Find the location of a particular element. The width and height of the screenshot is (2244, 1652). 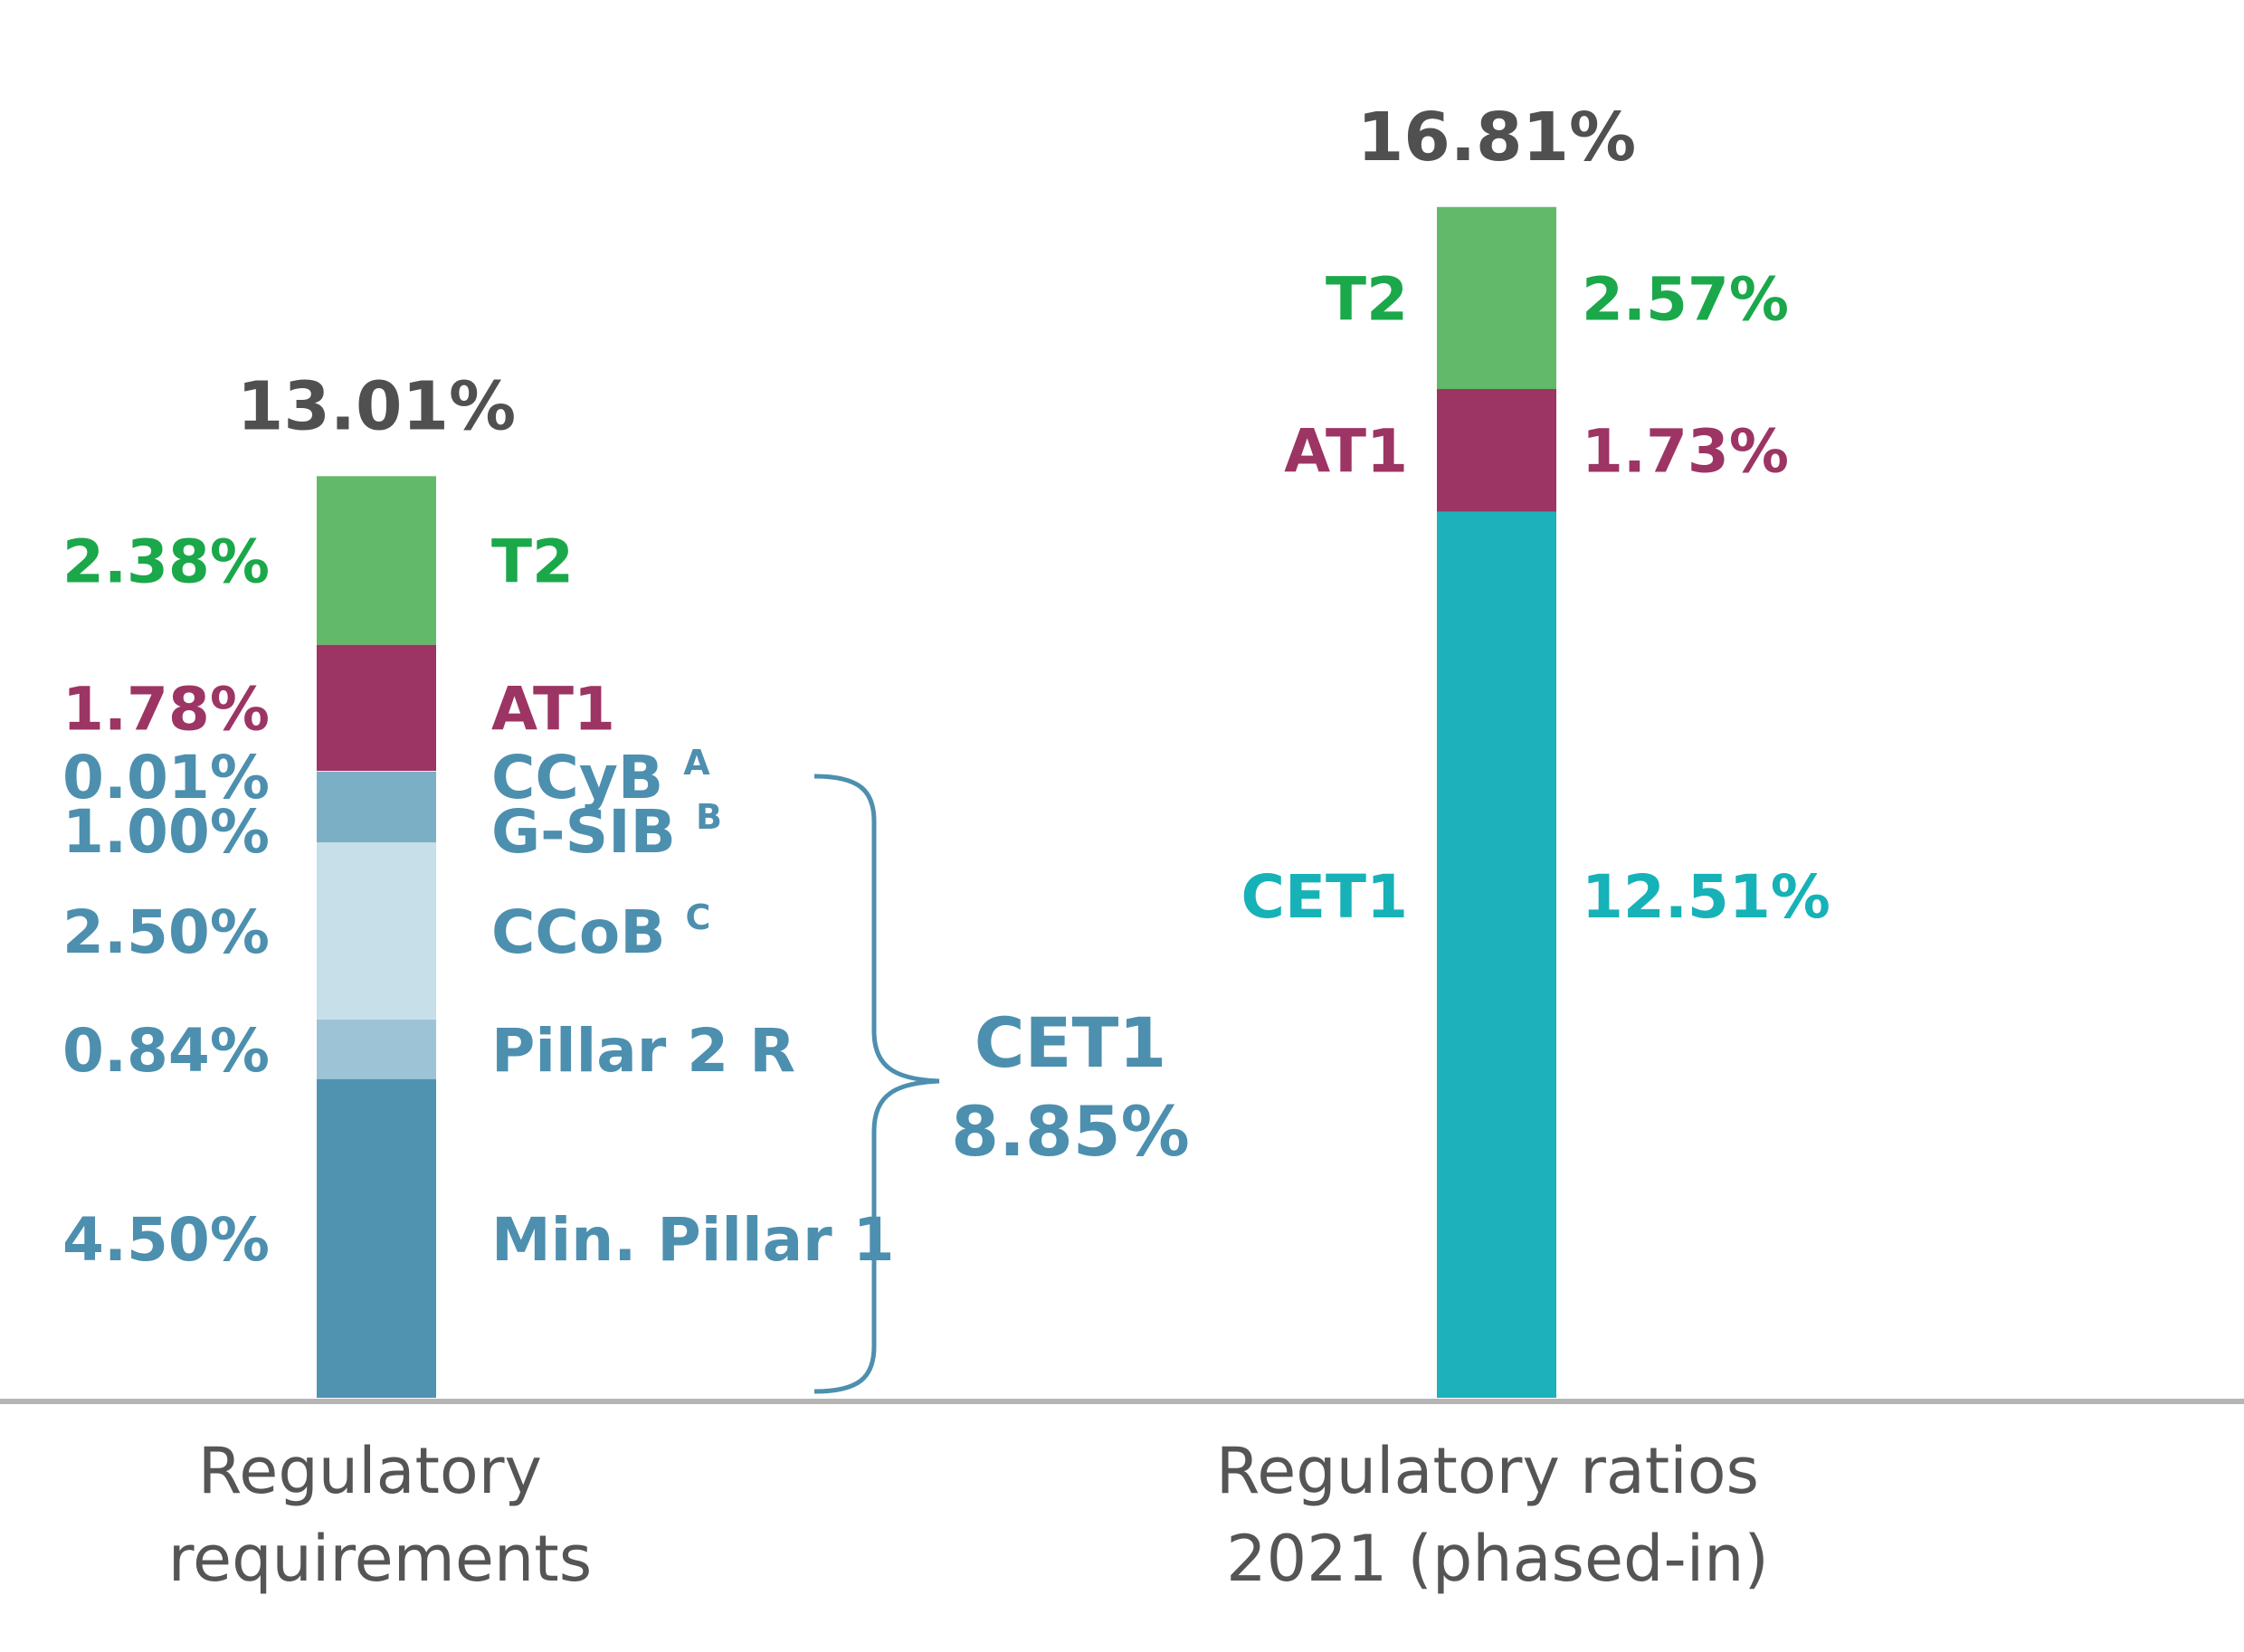

segment-footnote-marker: A is located at coordinates (696, 763).